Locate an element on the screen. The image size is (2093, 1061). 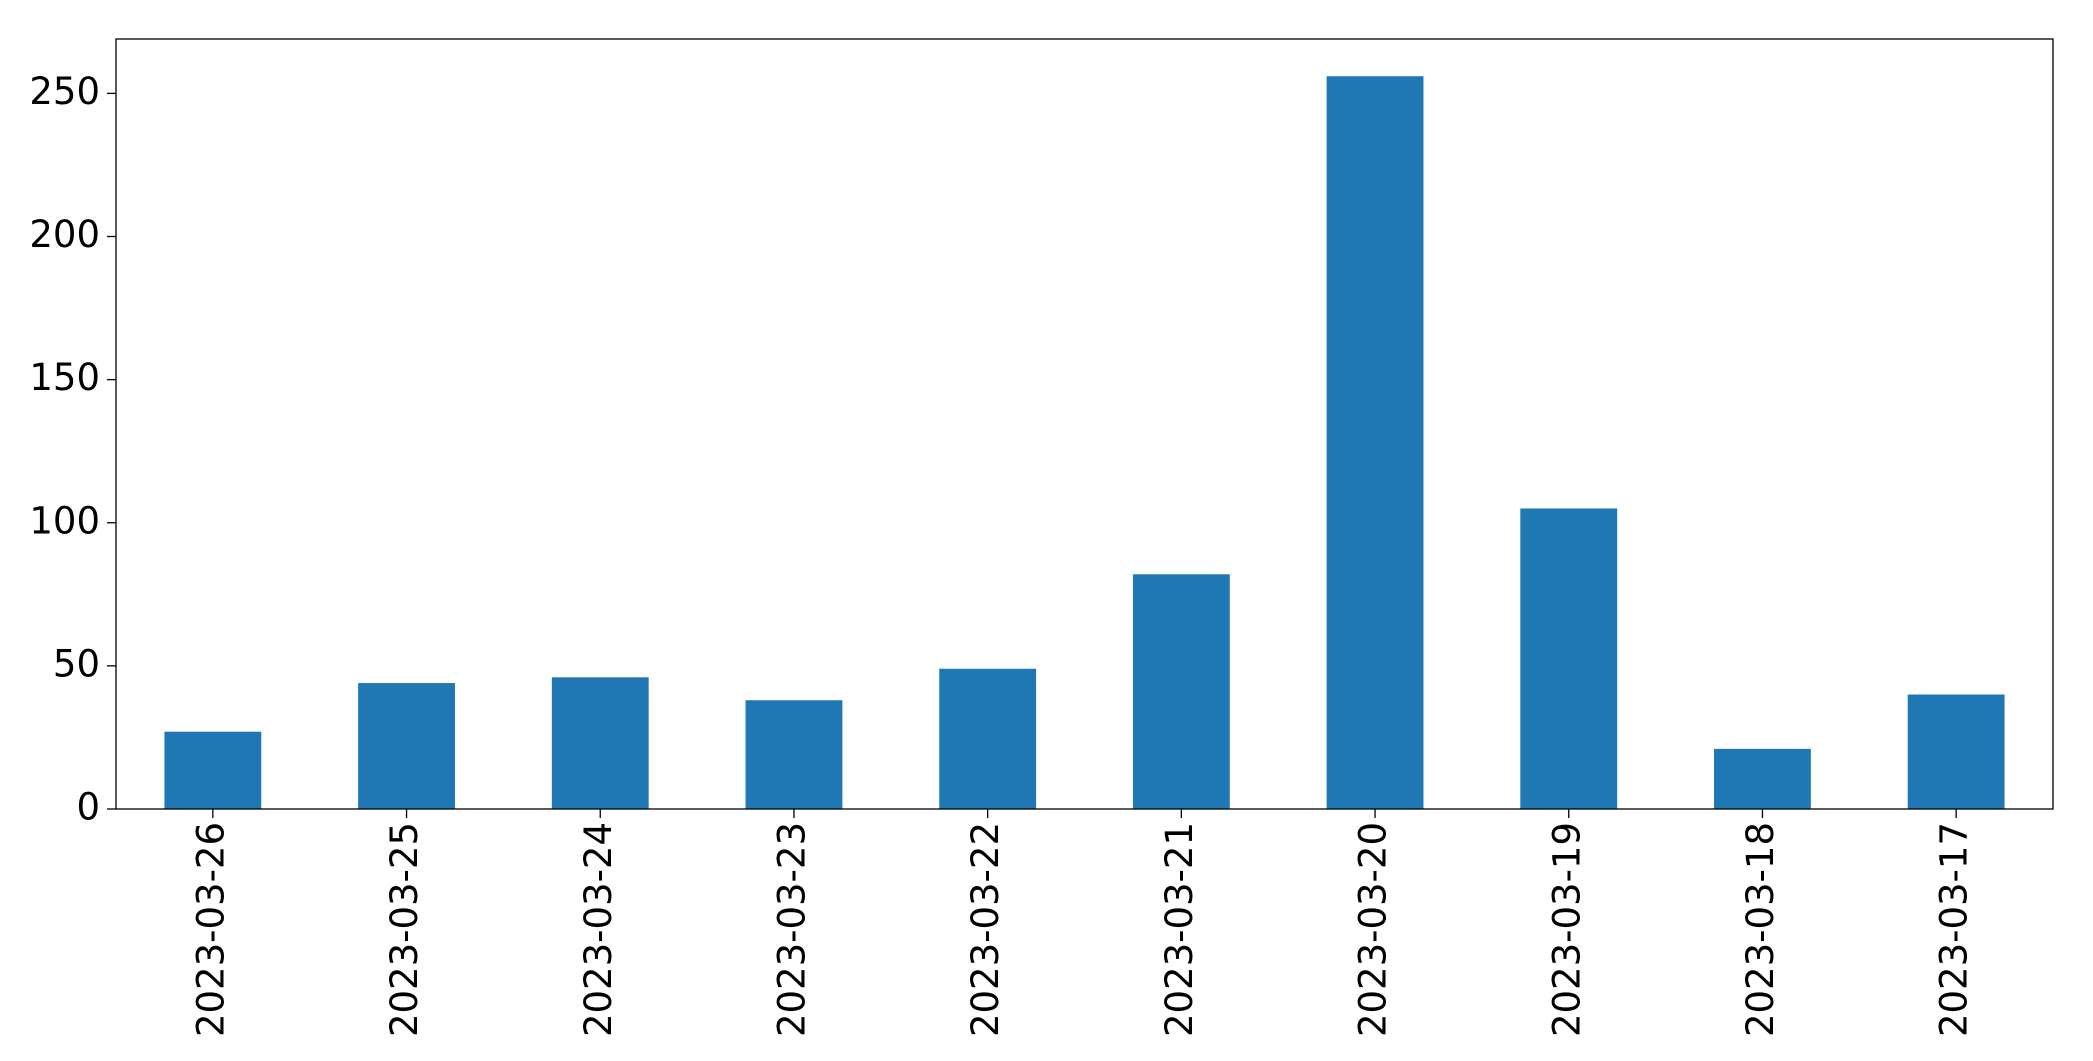
x-tick-label: 2023-03-25 is located at coordinates (404, 929).